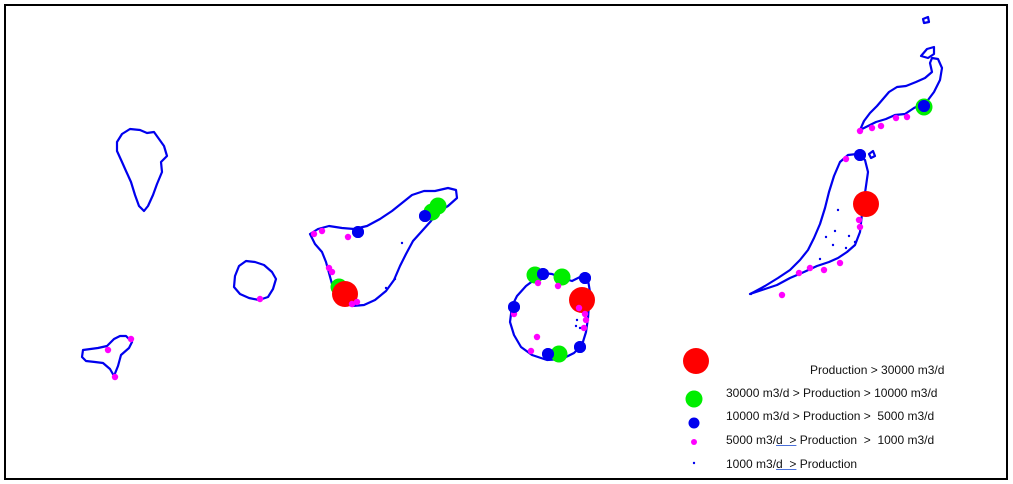 The height and width of the screenshot is (484, 1013). I want to click on legend-label-micro: 1000 m3/d > Production, so click(792, 464).